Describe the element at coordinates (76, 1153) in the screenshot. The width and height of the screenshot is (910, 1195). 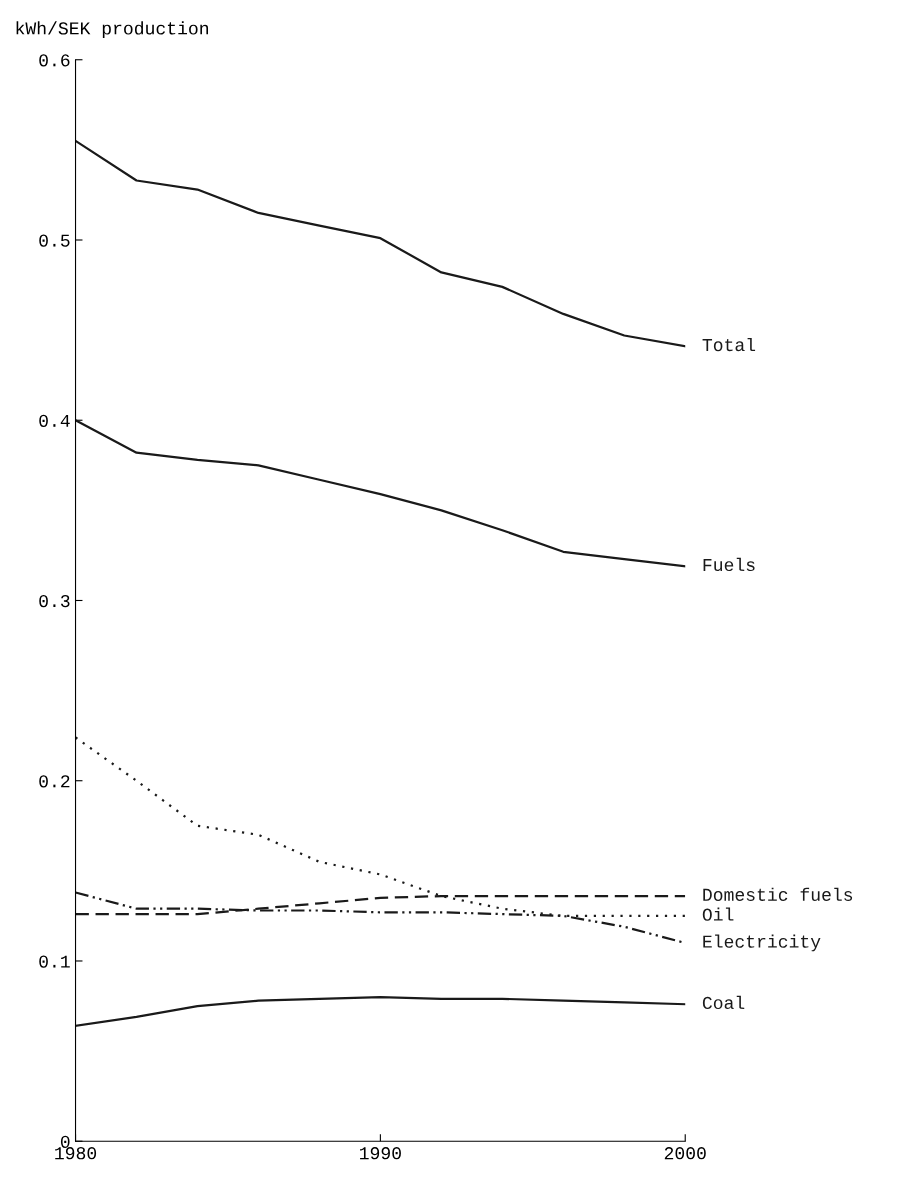
I see `x-tick-label: 1980` at that location.